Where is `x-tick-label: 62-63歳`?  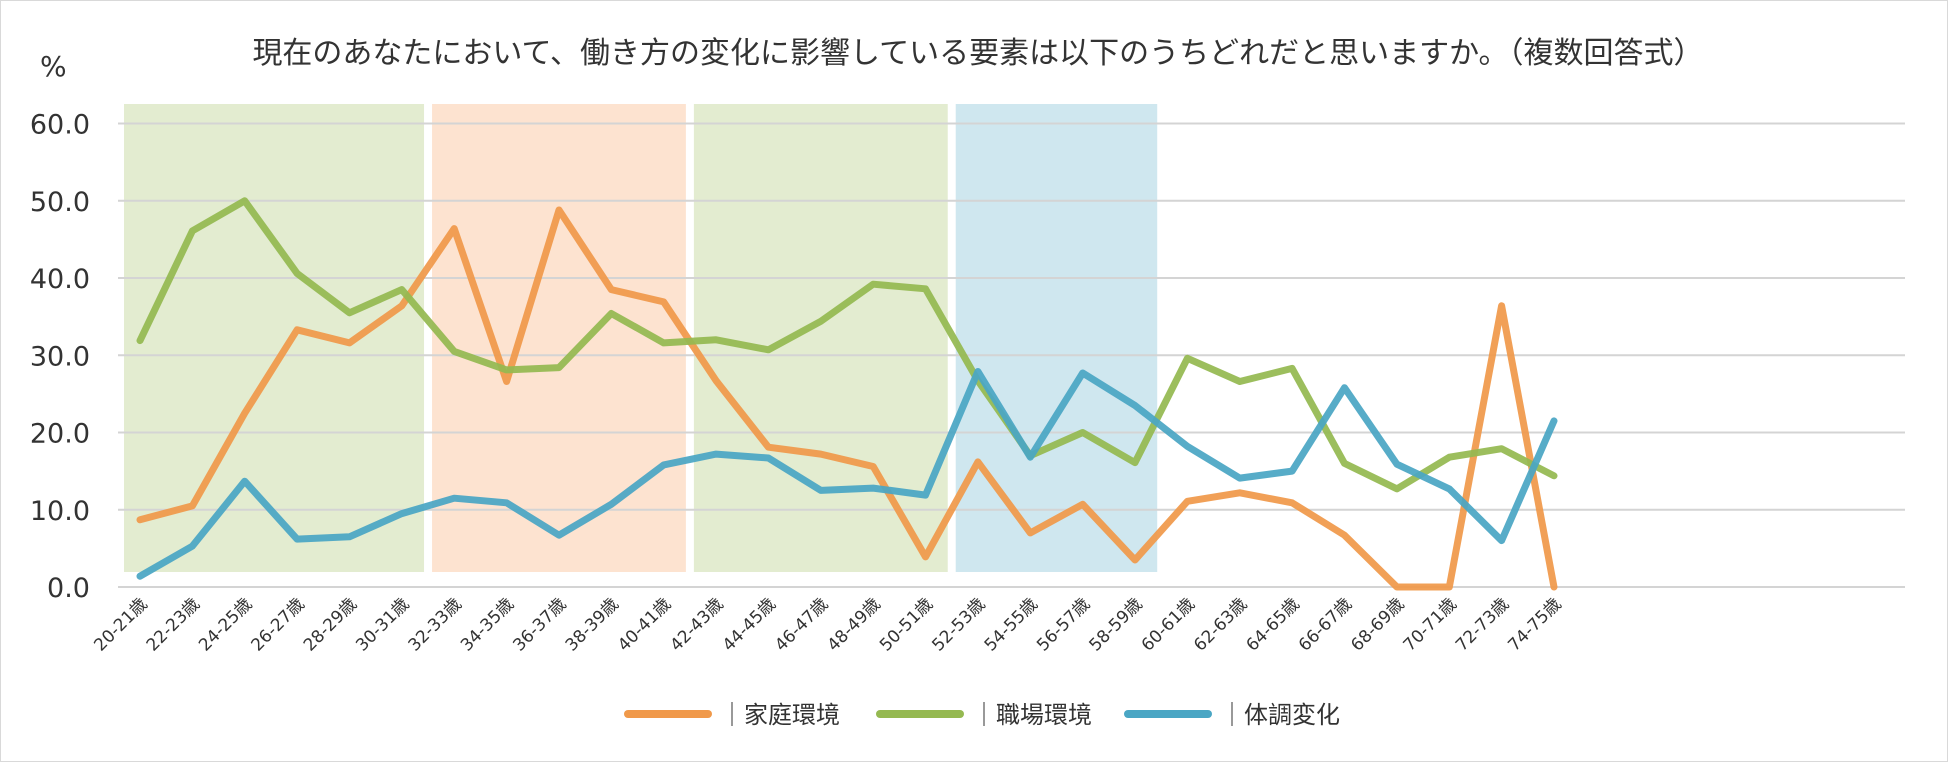 x-tick-label: 62-63歳 is located at coordinates (1220, 624).